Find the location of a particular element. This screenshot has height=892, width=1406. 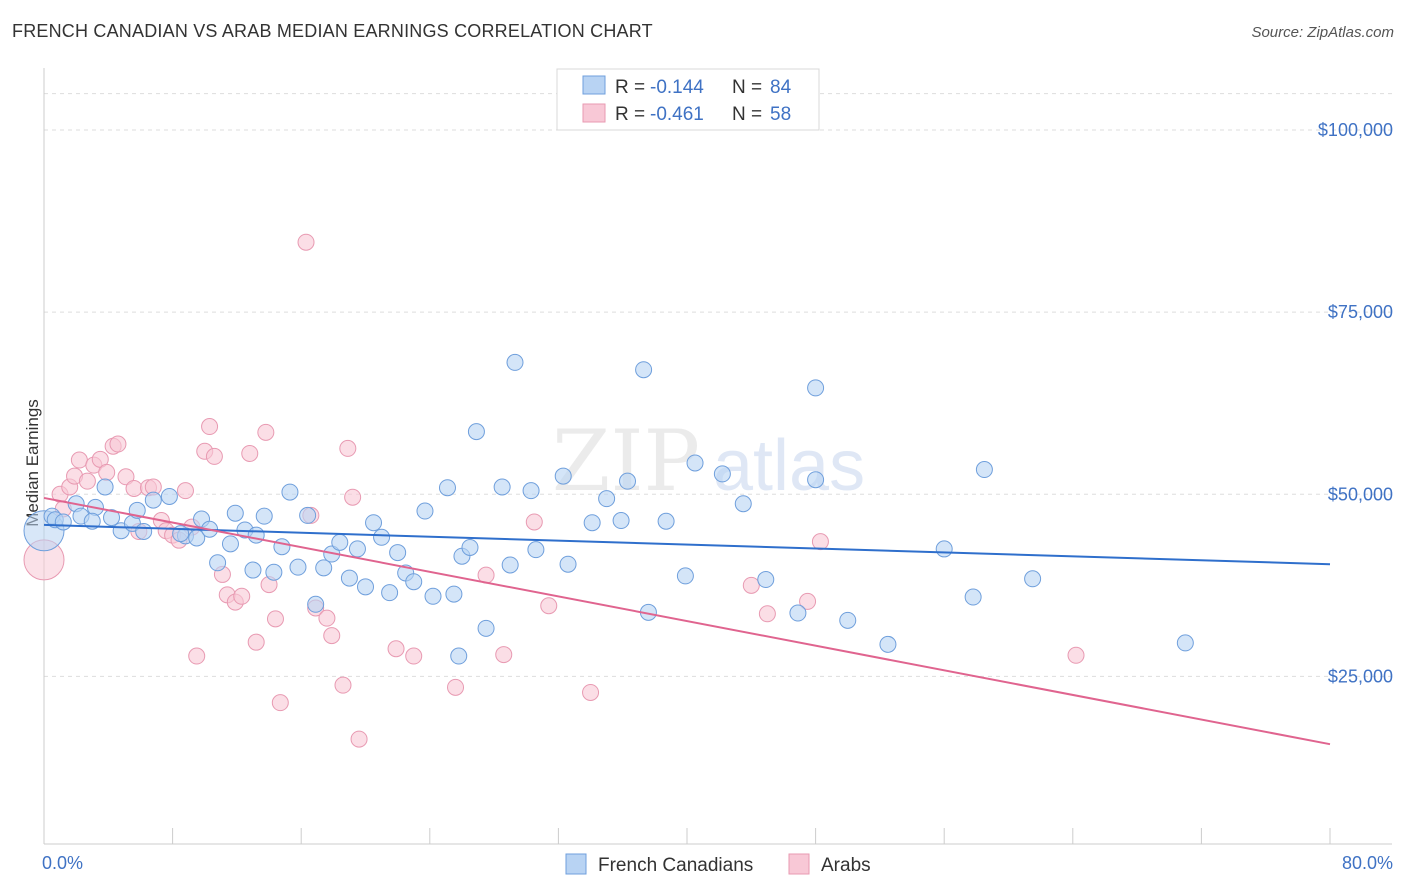

bottom-legend-swatch-french-canadians is located at coordinates (576, 864).